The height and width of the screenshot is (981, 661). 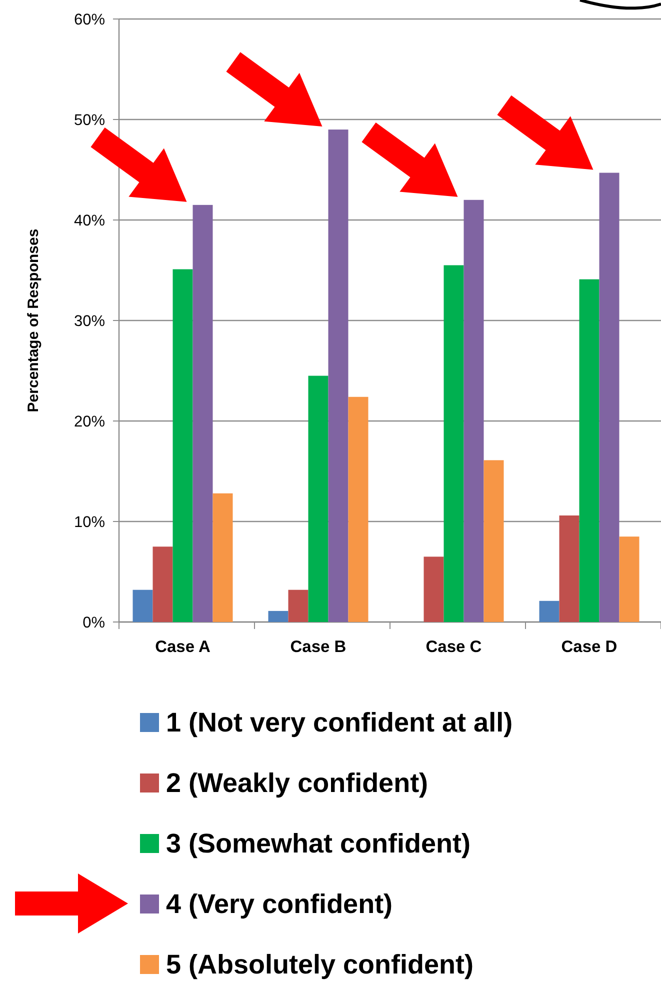 What do you see at coordinates (279, 904) in the screenshot?
I see `legend-label: 4 (Very confident)` at bounding box center [279, 904].